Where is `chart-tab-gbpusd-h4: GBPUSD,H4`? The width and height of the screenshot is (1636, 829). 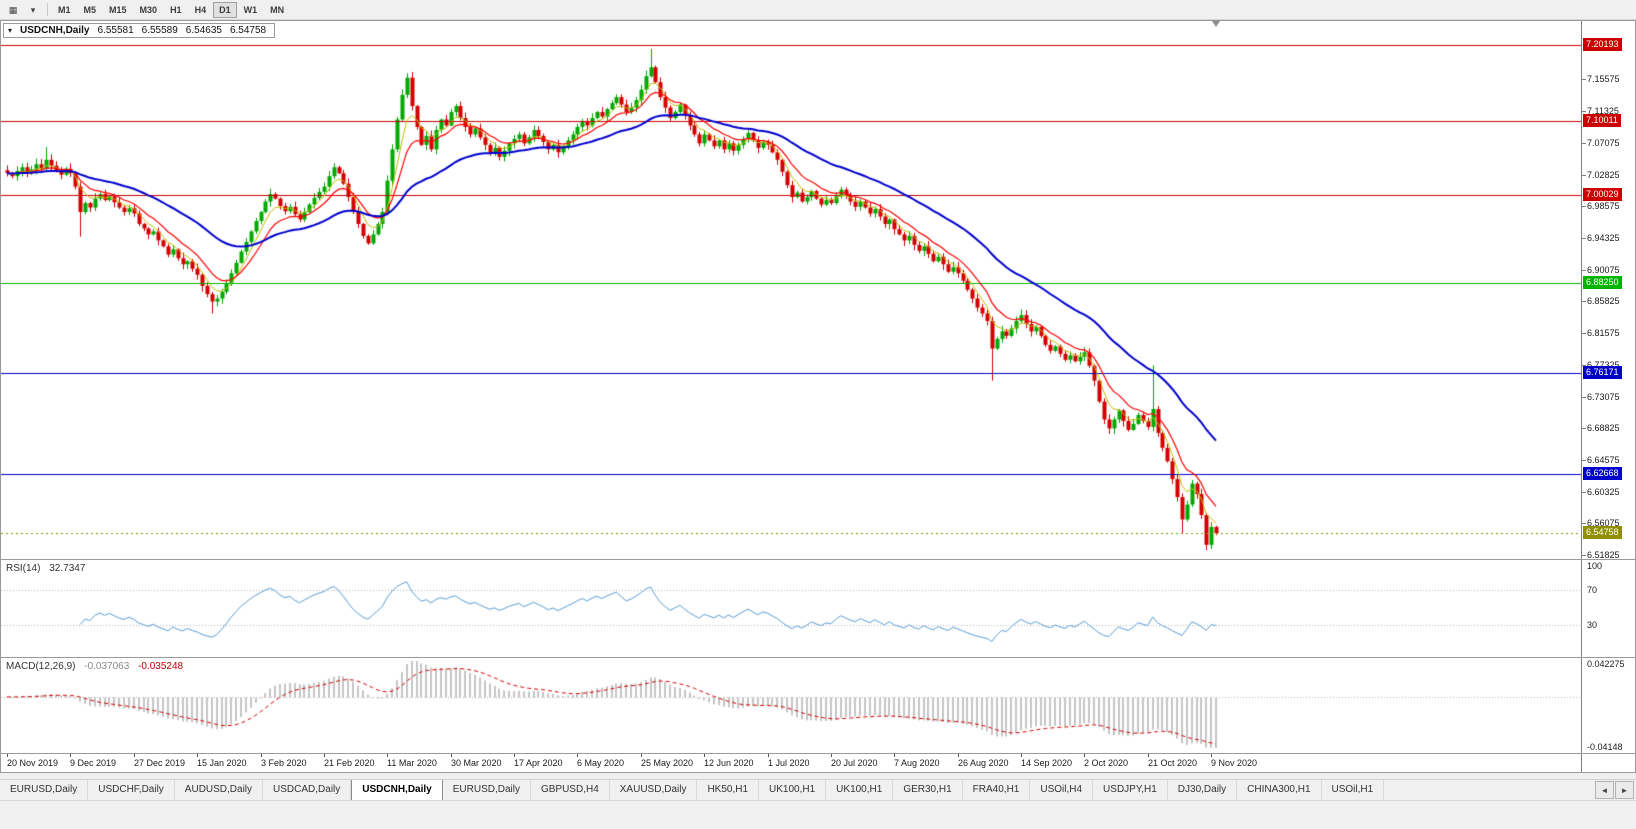
chart-tab-gbpusd-h4: GBPUSD,H4 is located at coordinates (570, 790).